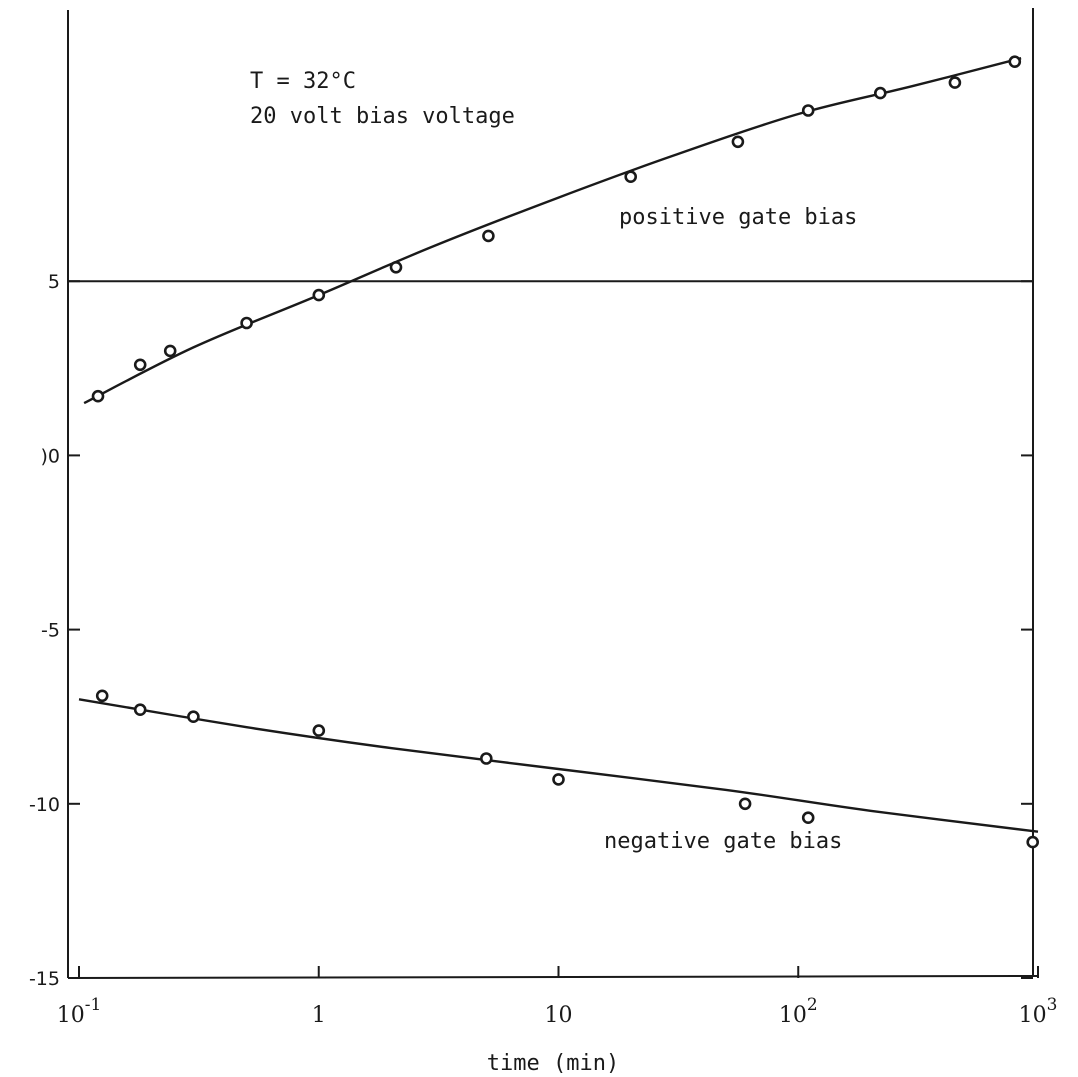 Image resolution: width=1078 pixels, height=1077 pixels. Describe the element at coordinates (303, 81) in the screenshot. I see `temperature-annotation: T = 32°C` at that location.